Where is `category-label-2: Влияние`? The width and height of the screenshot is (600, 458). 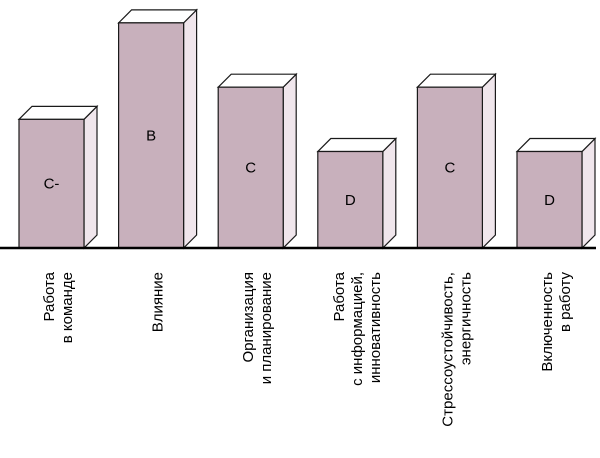
category-label-2: Влияние is located at coordinates (158, 302).